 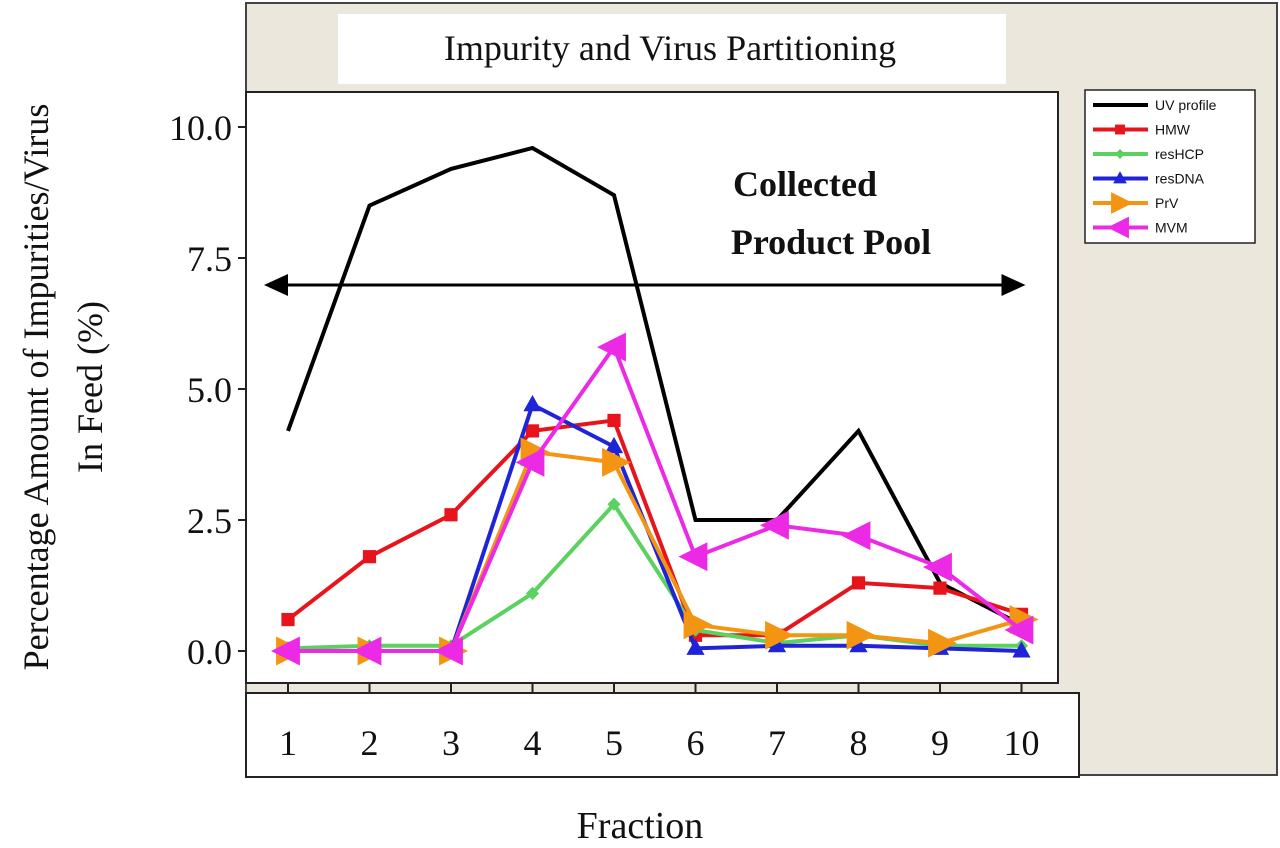 I want to click on chart-title: Impurity and Virus Partitioning, so click(x=670, y=48).